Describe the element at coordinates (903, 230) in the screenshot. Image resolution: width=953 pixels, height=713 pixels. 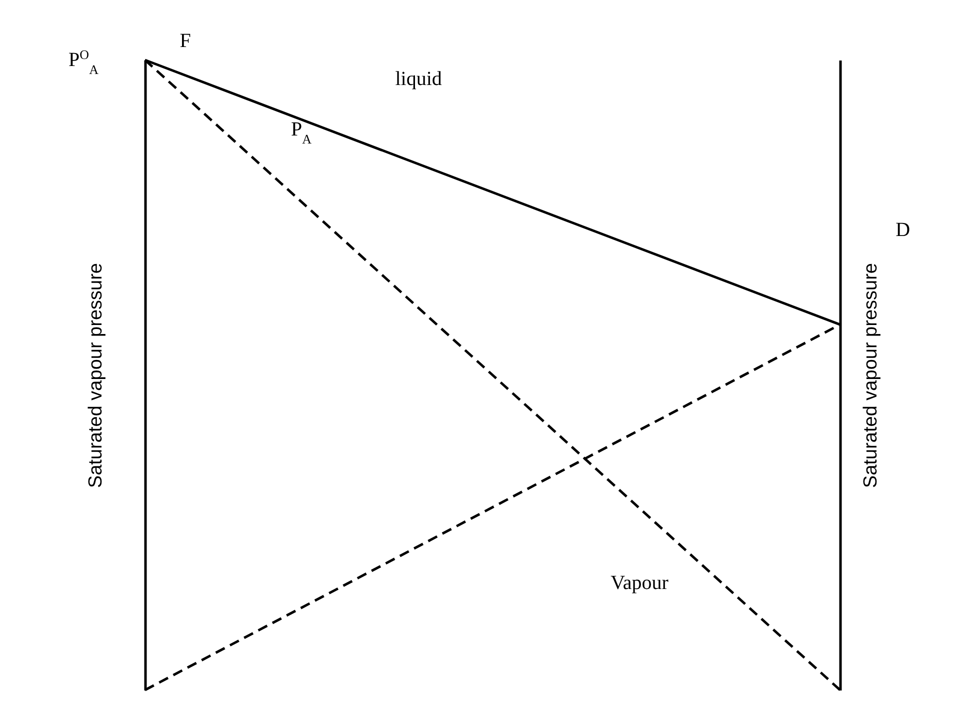
I see `annotation: D` at that location.